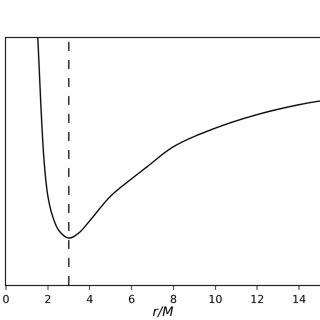 This screenshot has width=320, height=320. I want to click on x-tick-label: 2, so click(48, 299).